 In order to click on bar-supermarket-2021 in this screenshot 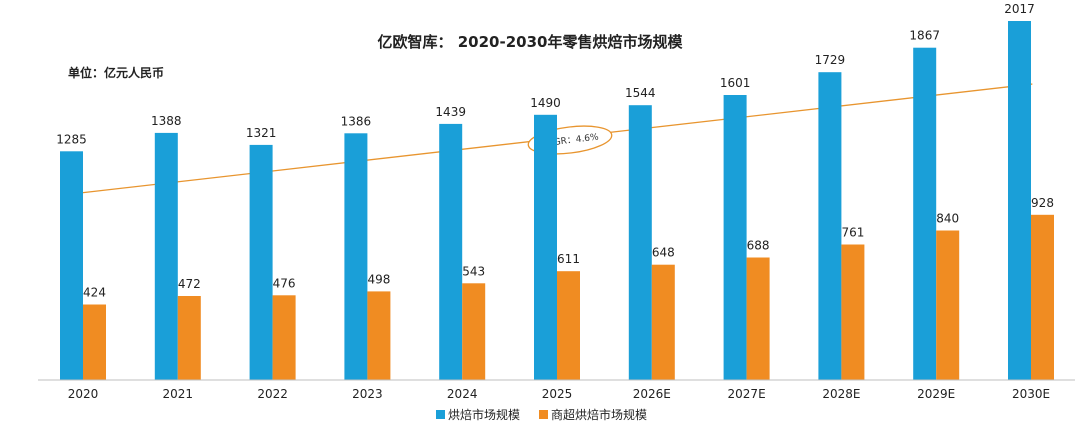, I will do `click(189, 338)`.